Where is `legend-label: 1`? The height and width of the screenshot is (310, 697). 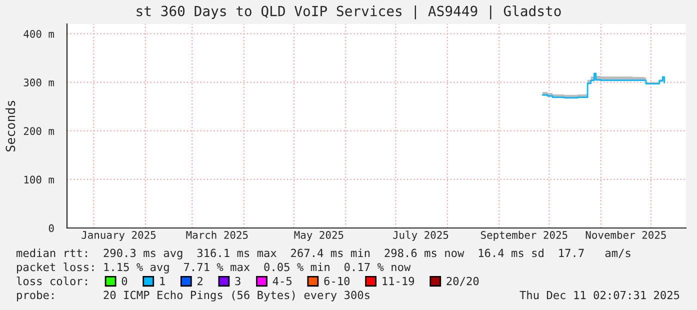 legend-label: 1 is located at coordinates (162, 281).